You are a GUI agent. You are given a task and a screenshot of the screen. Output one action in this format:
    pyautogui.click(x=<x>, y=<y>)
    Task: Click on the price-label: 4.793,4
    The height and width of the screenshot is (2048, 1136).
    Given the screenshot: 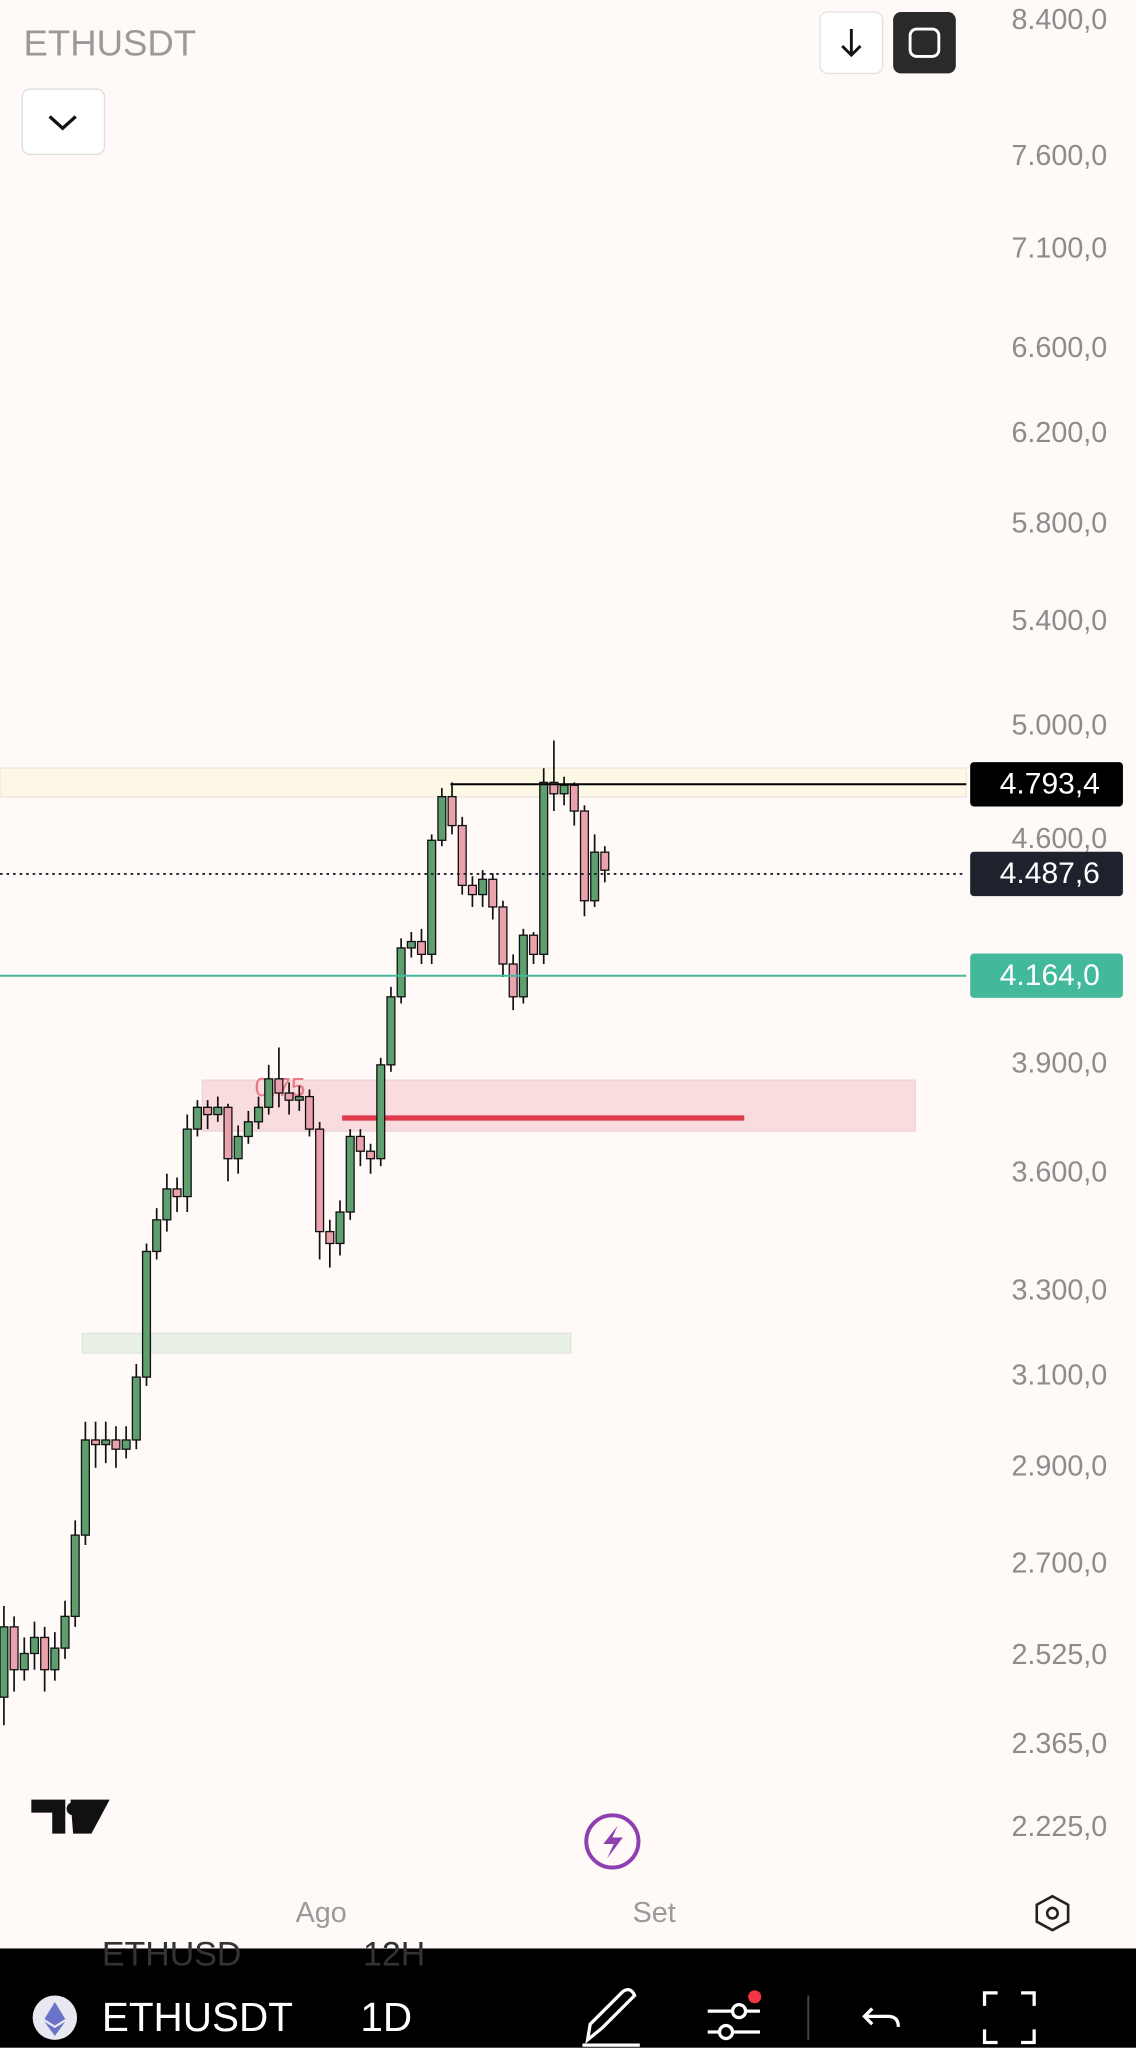 What is the action you would take?
    pyautogui.click(x=1050, y=784)
    